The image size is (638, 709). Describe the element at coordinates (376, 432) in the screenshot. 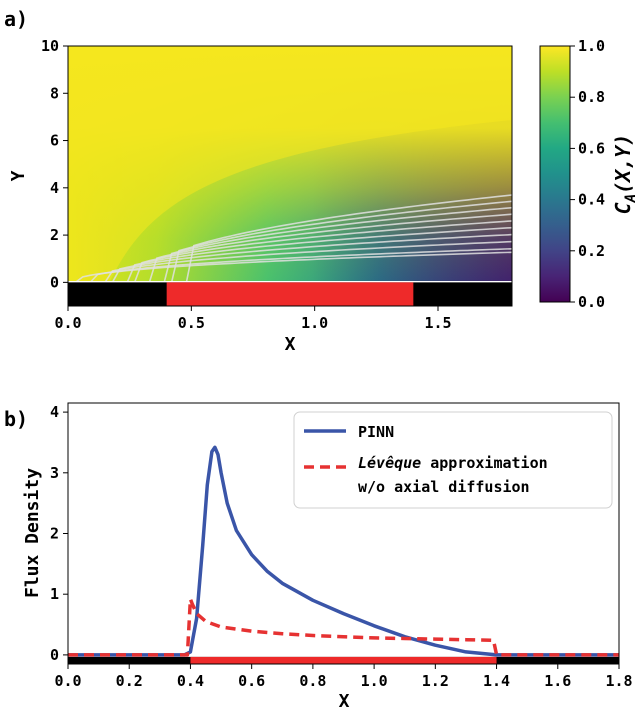

I see `legend-label-pinn: PINN` at that location.